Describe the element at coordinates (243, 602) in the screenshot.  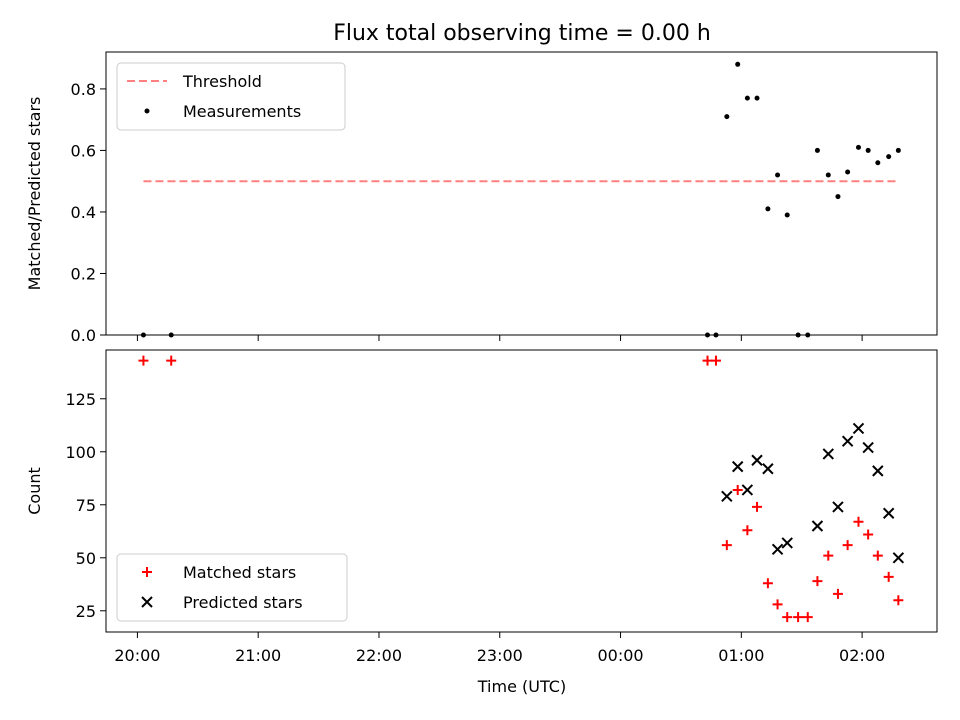
I see `legend-label: Predicted stars` at that location.